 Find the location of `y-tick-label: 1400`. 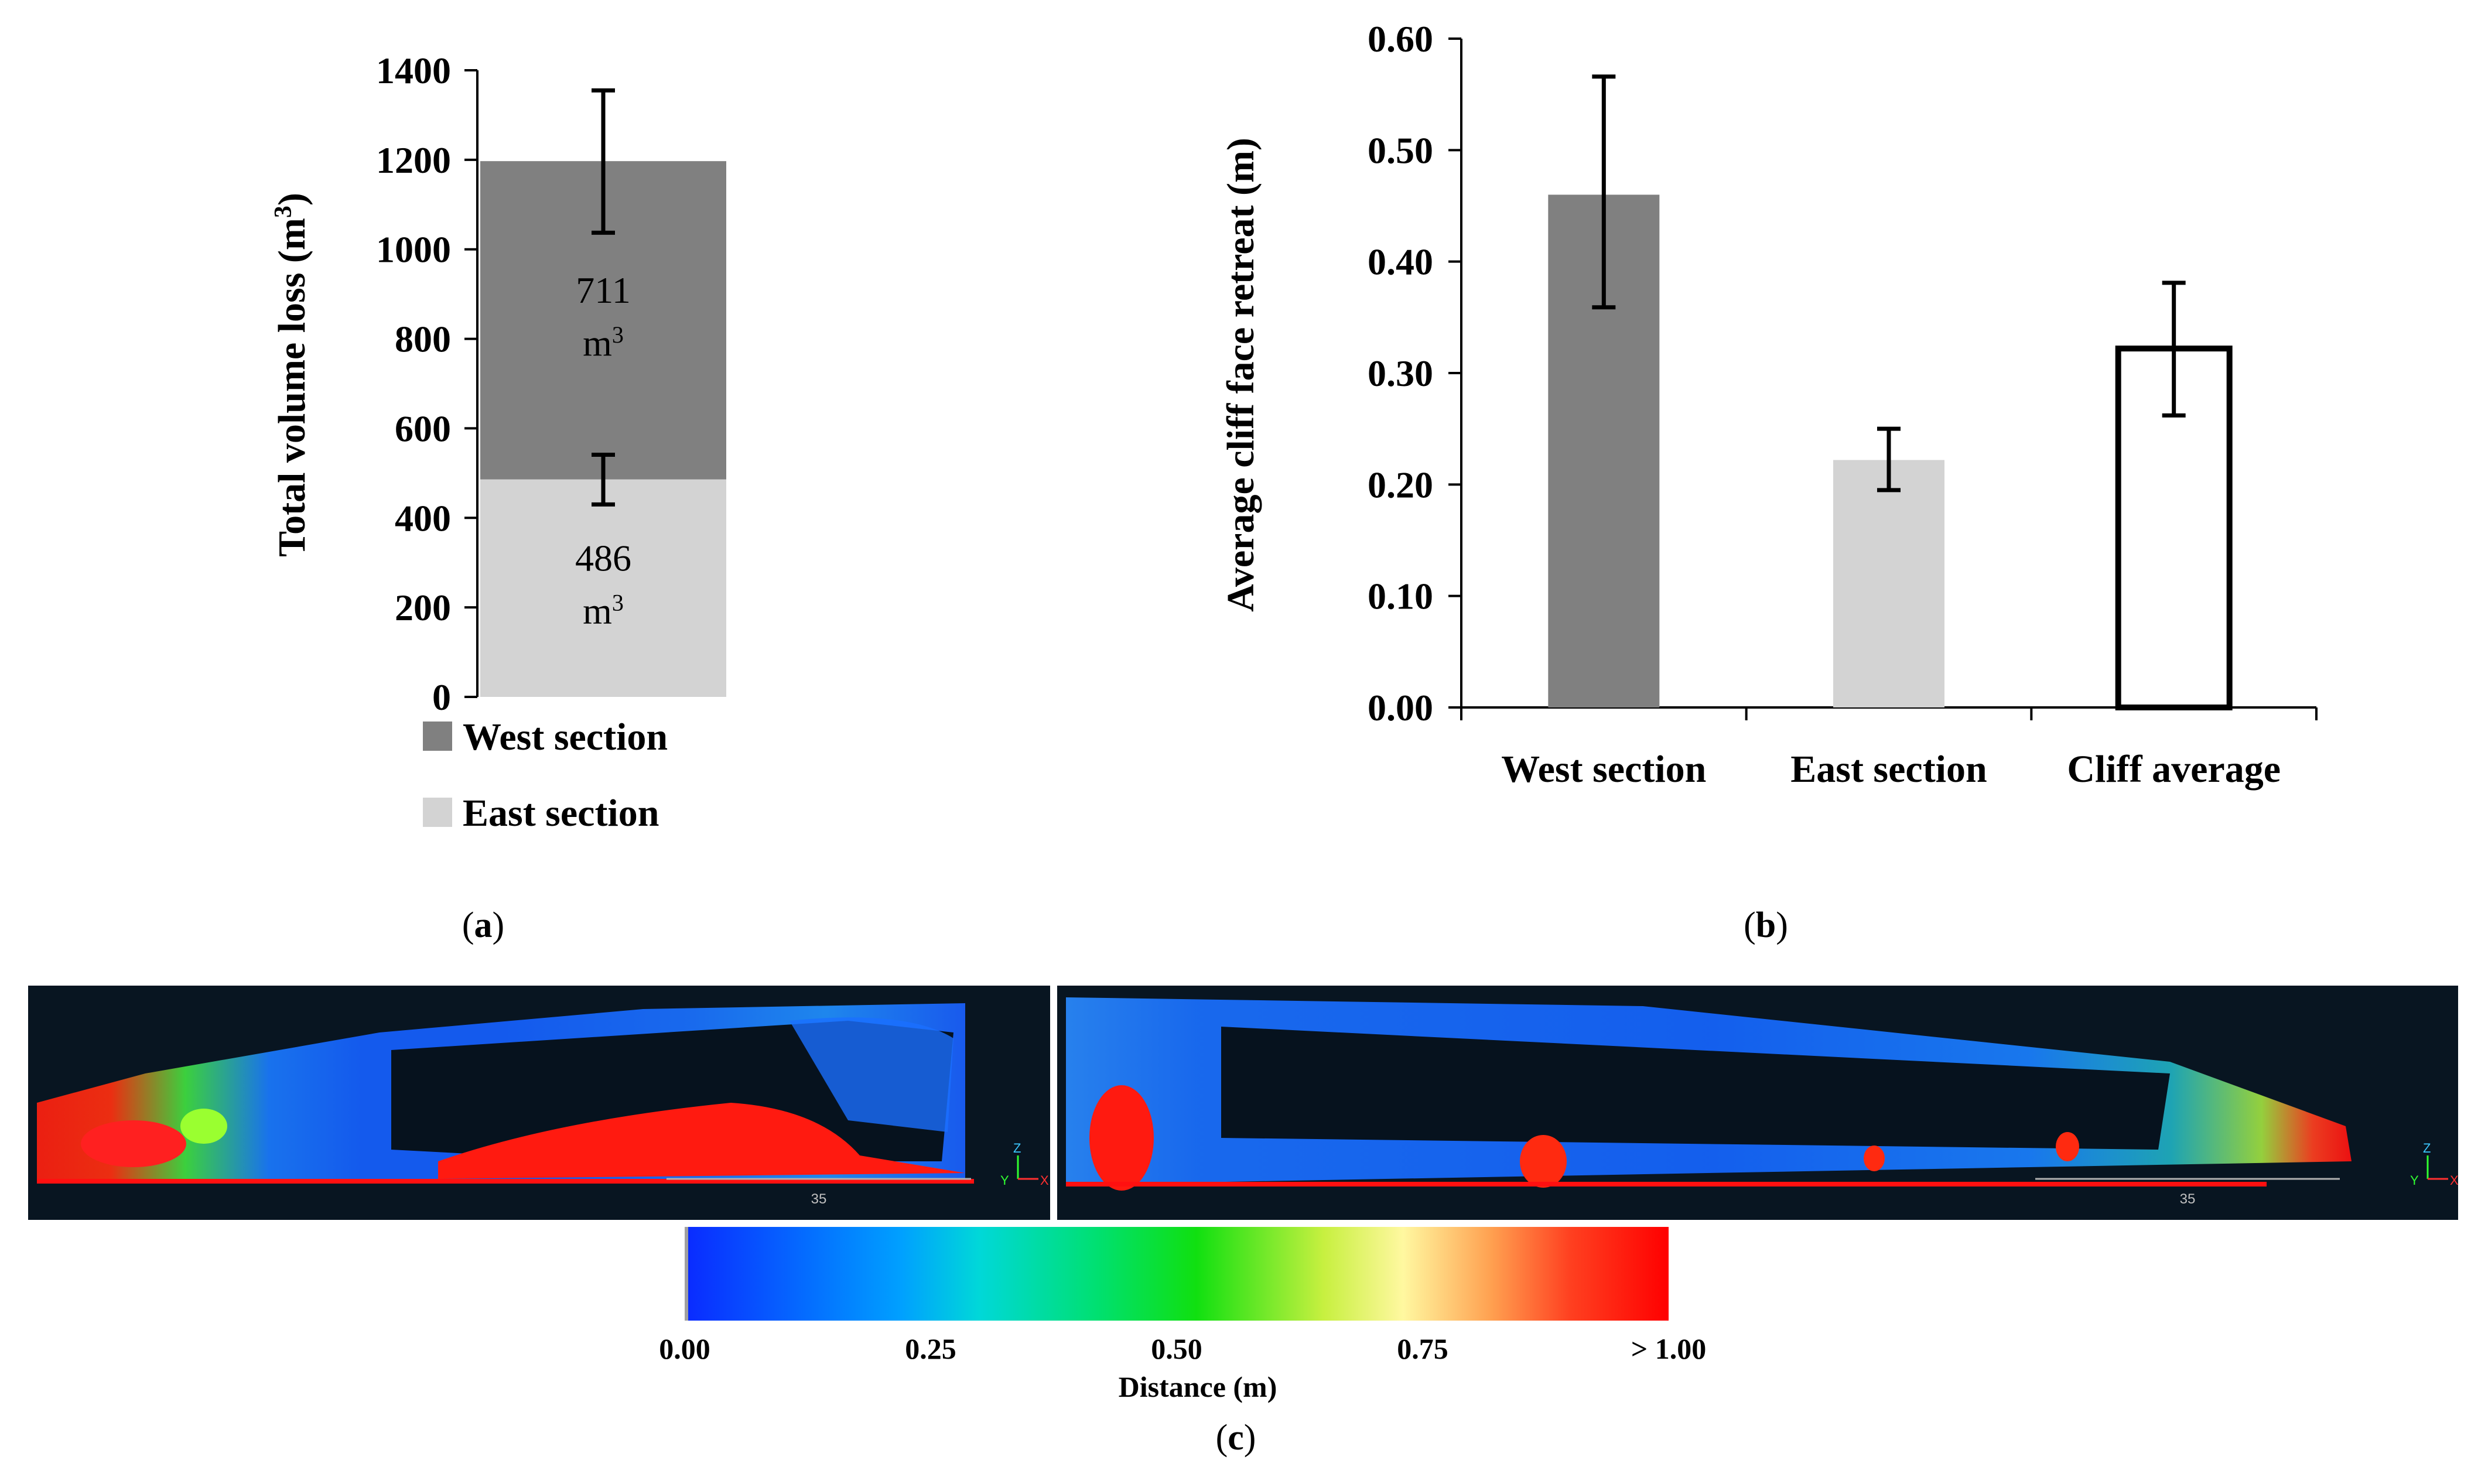

y-tick-label: 1400 is located at coordinates (413, 70).